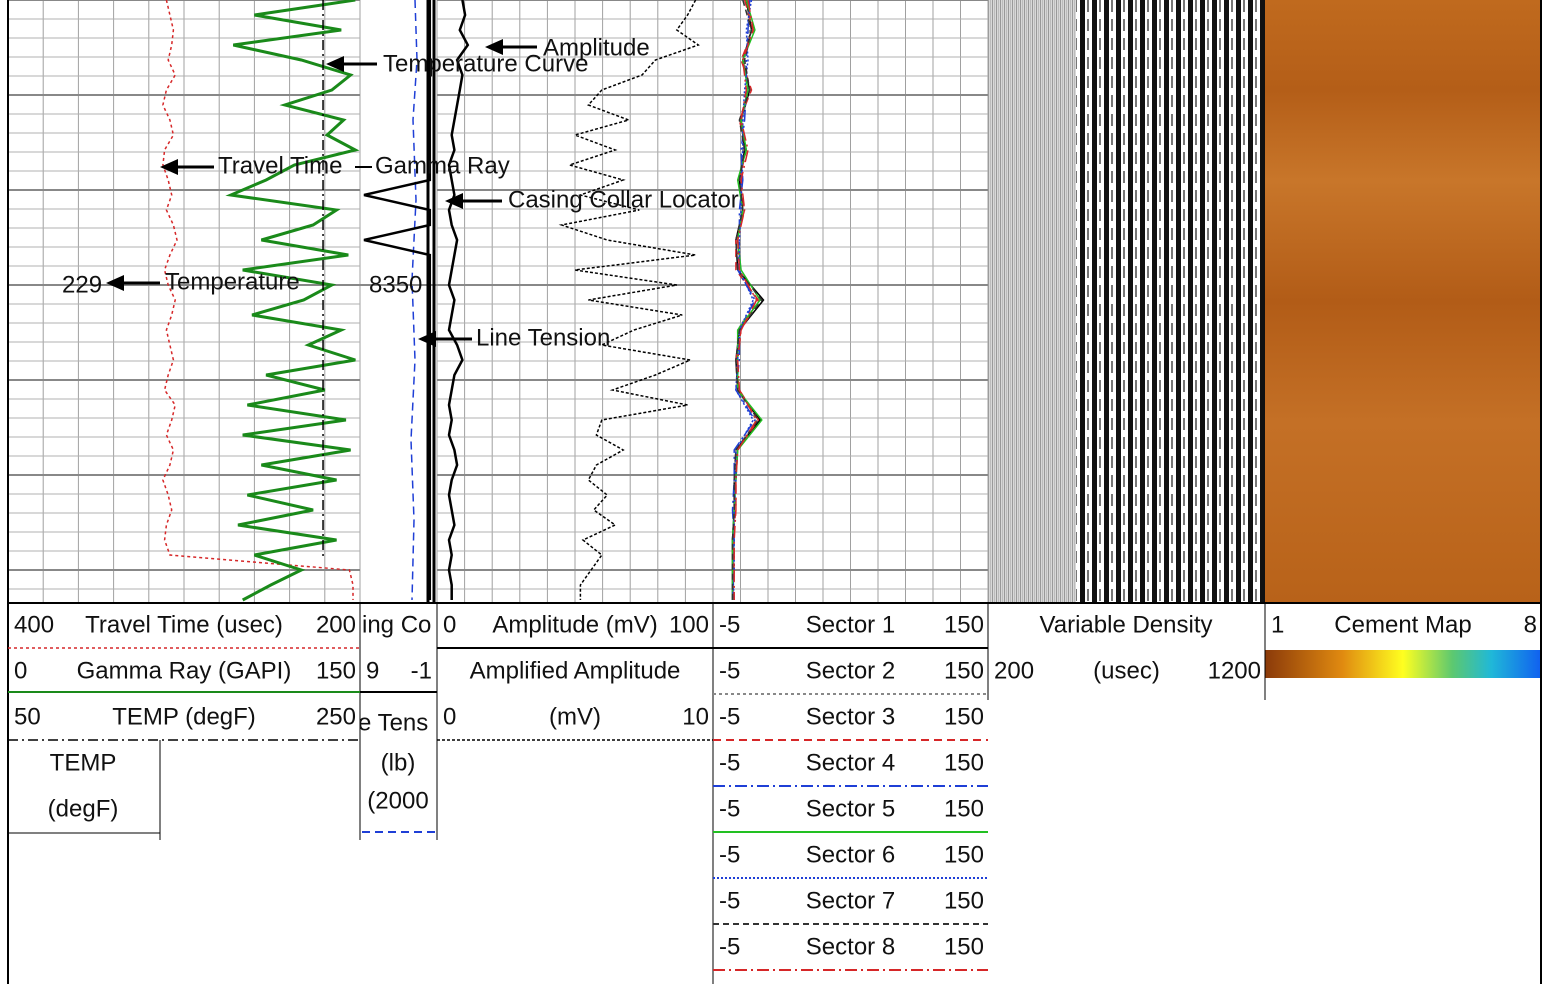  Describe the element at coordinates (292, 301) in the screenshot. I see `gamma-ray-curve` at that location.